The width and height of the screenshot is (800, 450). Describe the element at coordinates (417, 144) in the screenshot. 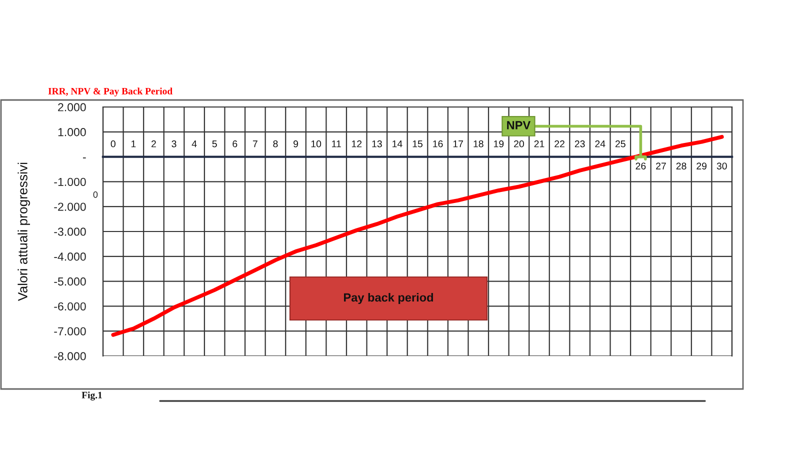

I see `x-tick-label: 15` at that location.